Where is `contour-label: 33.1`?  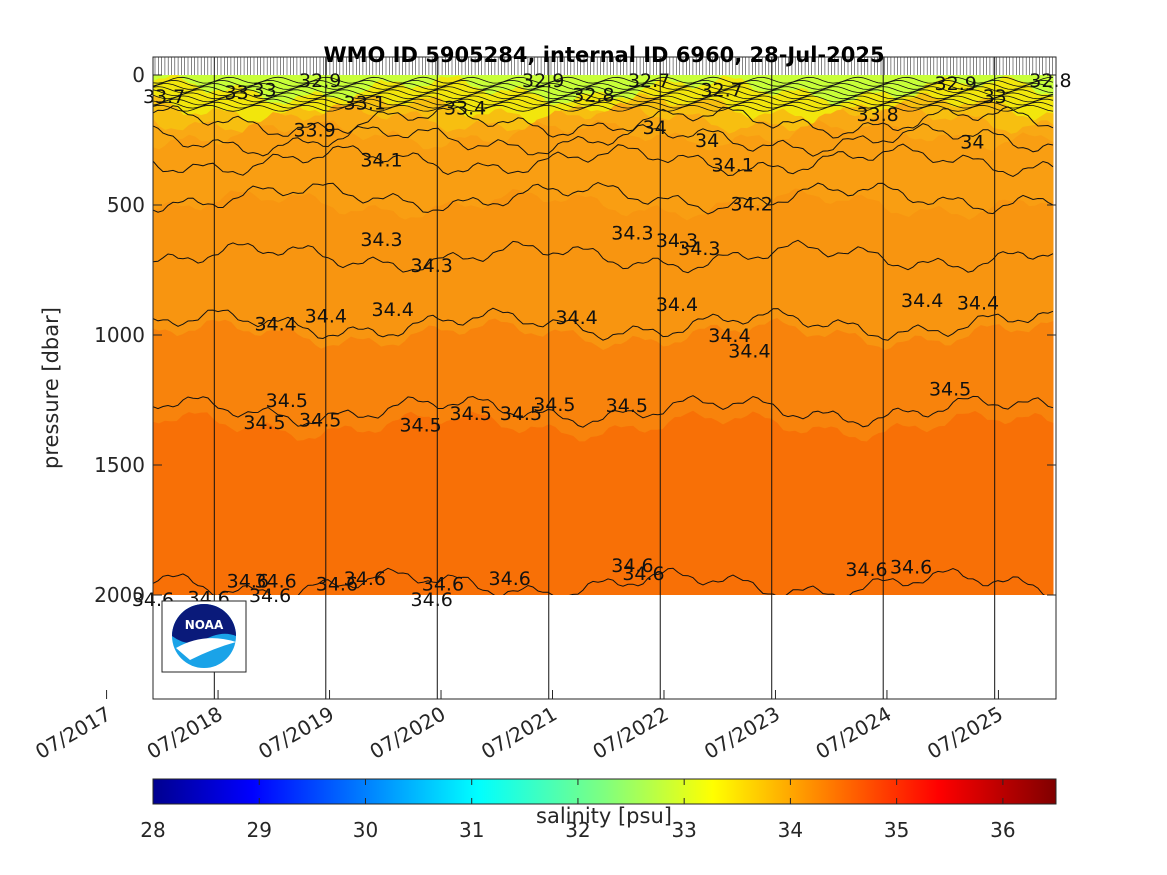 contour-label: 33.1 is located at coordinates (365, 103).